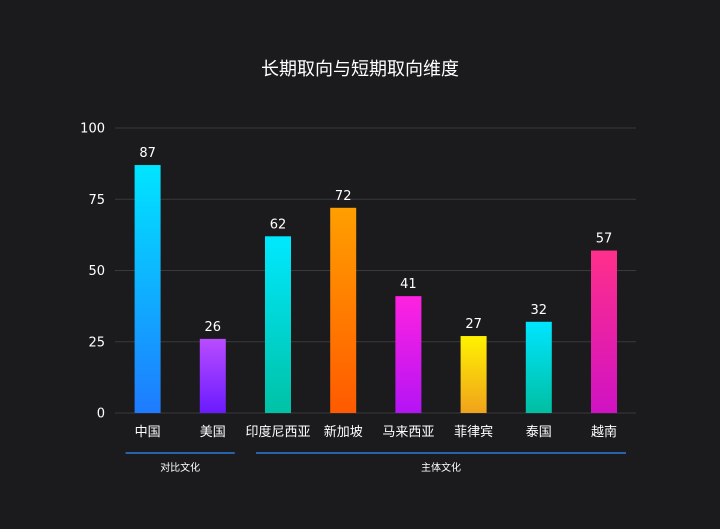 This screenshot has width=720, height=529. What do you see at coordinates (213, 432) in the screenshot?
I see `x-tick-label: 美国` at bounding box center [213, 432].